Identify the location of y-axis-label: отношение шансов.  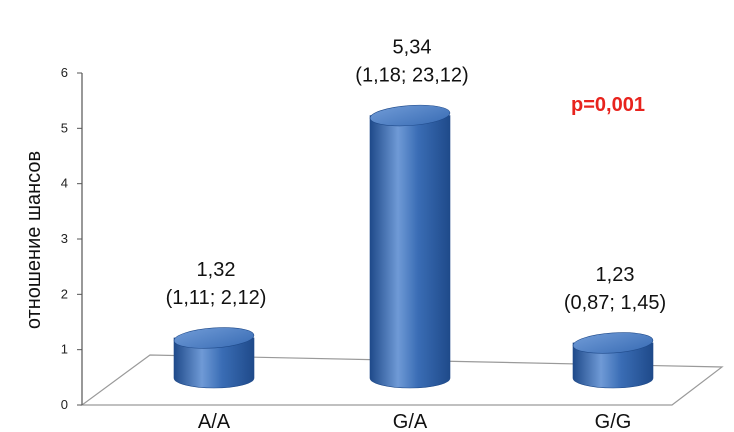
(34, 240).